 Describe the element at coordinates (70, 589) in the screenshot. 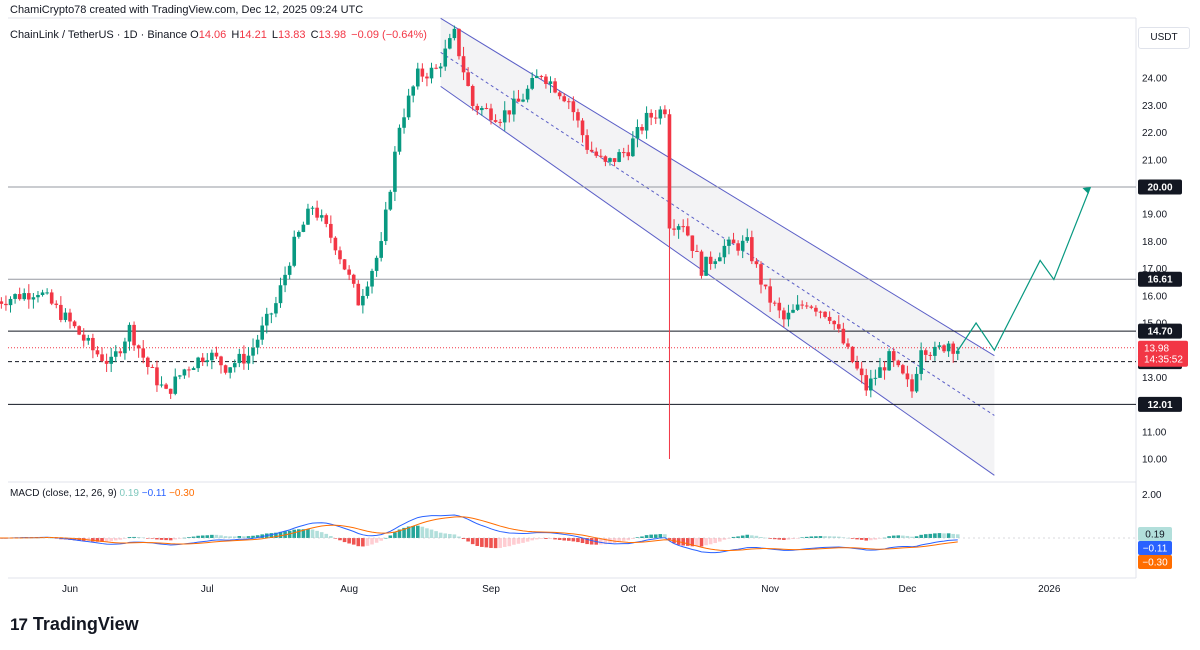

I see `time-tick-label: Jun` at that location.